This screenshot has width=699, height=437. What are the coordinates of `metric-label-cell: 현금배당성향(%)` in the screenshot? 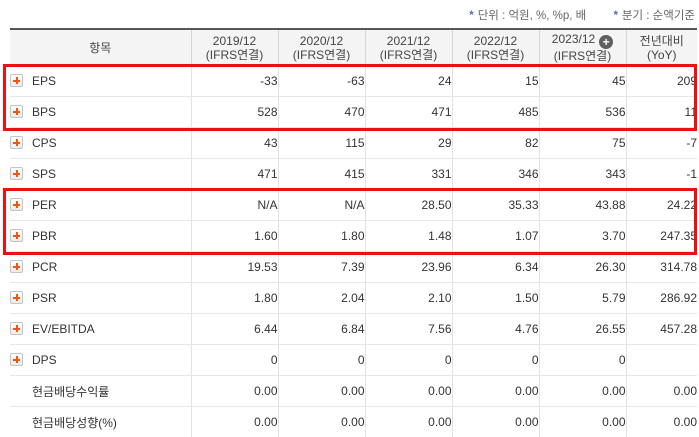 It's located at (100, 421).